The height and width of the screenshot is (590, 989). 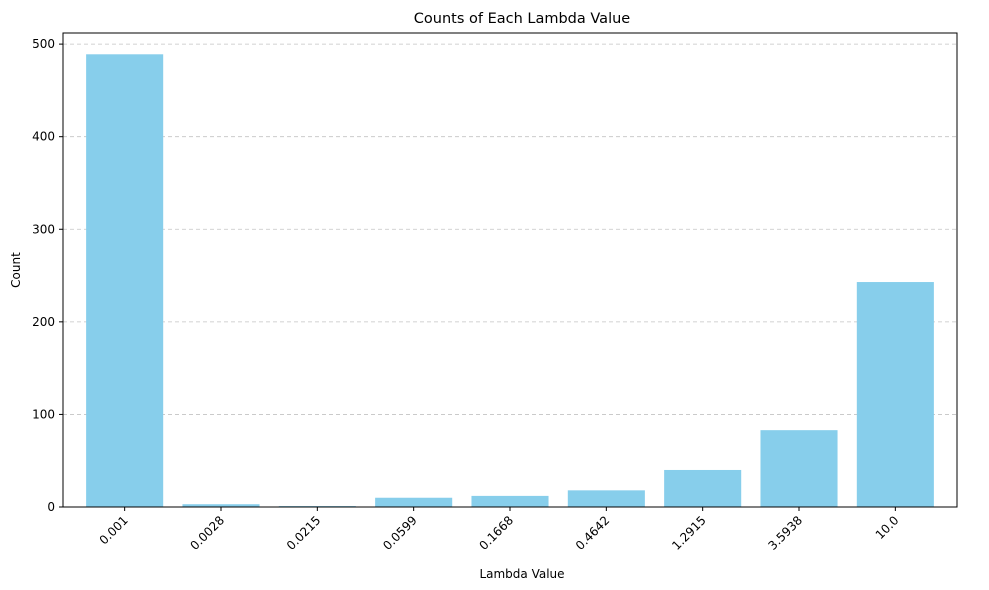 I want to click on y-axis-label: Count, so click(x=16, y=270).